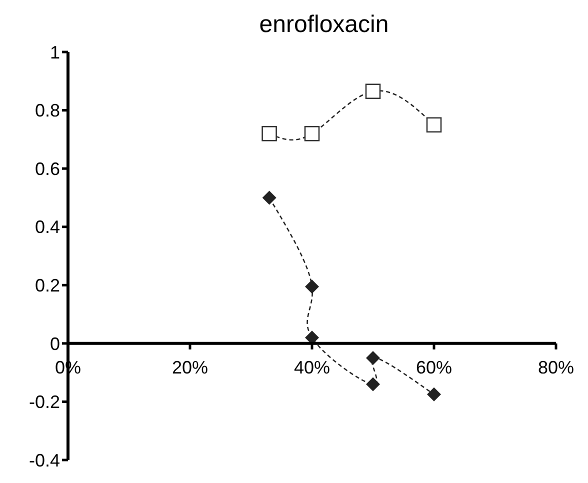 The height and width of the screenshot is (483, 588). Describe the element at coordinates (312, 367) in the screenshot. I see `x-tick-label: 40%` at that location.